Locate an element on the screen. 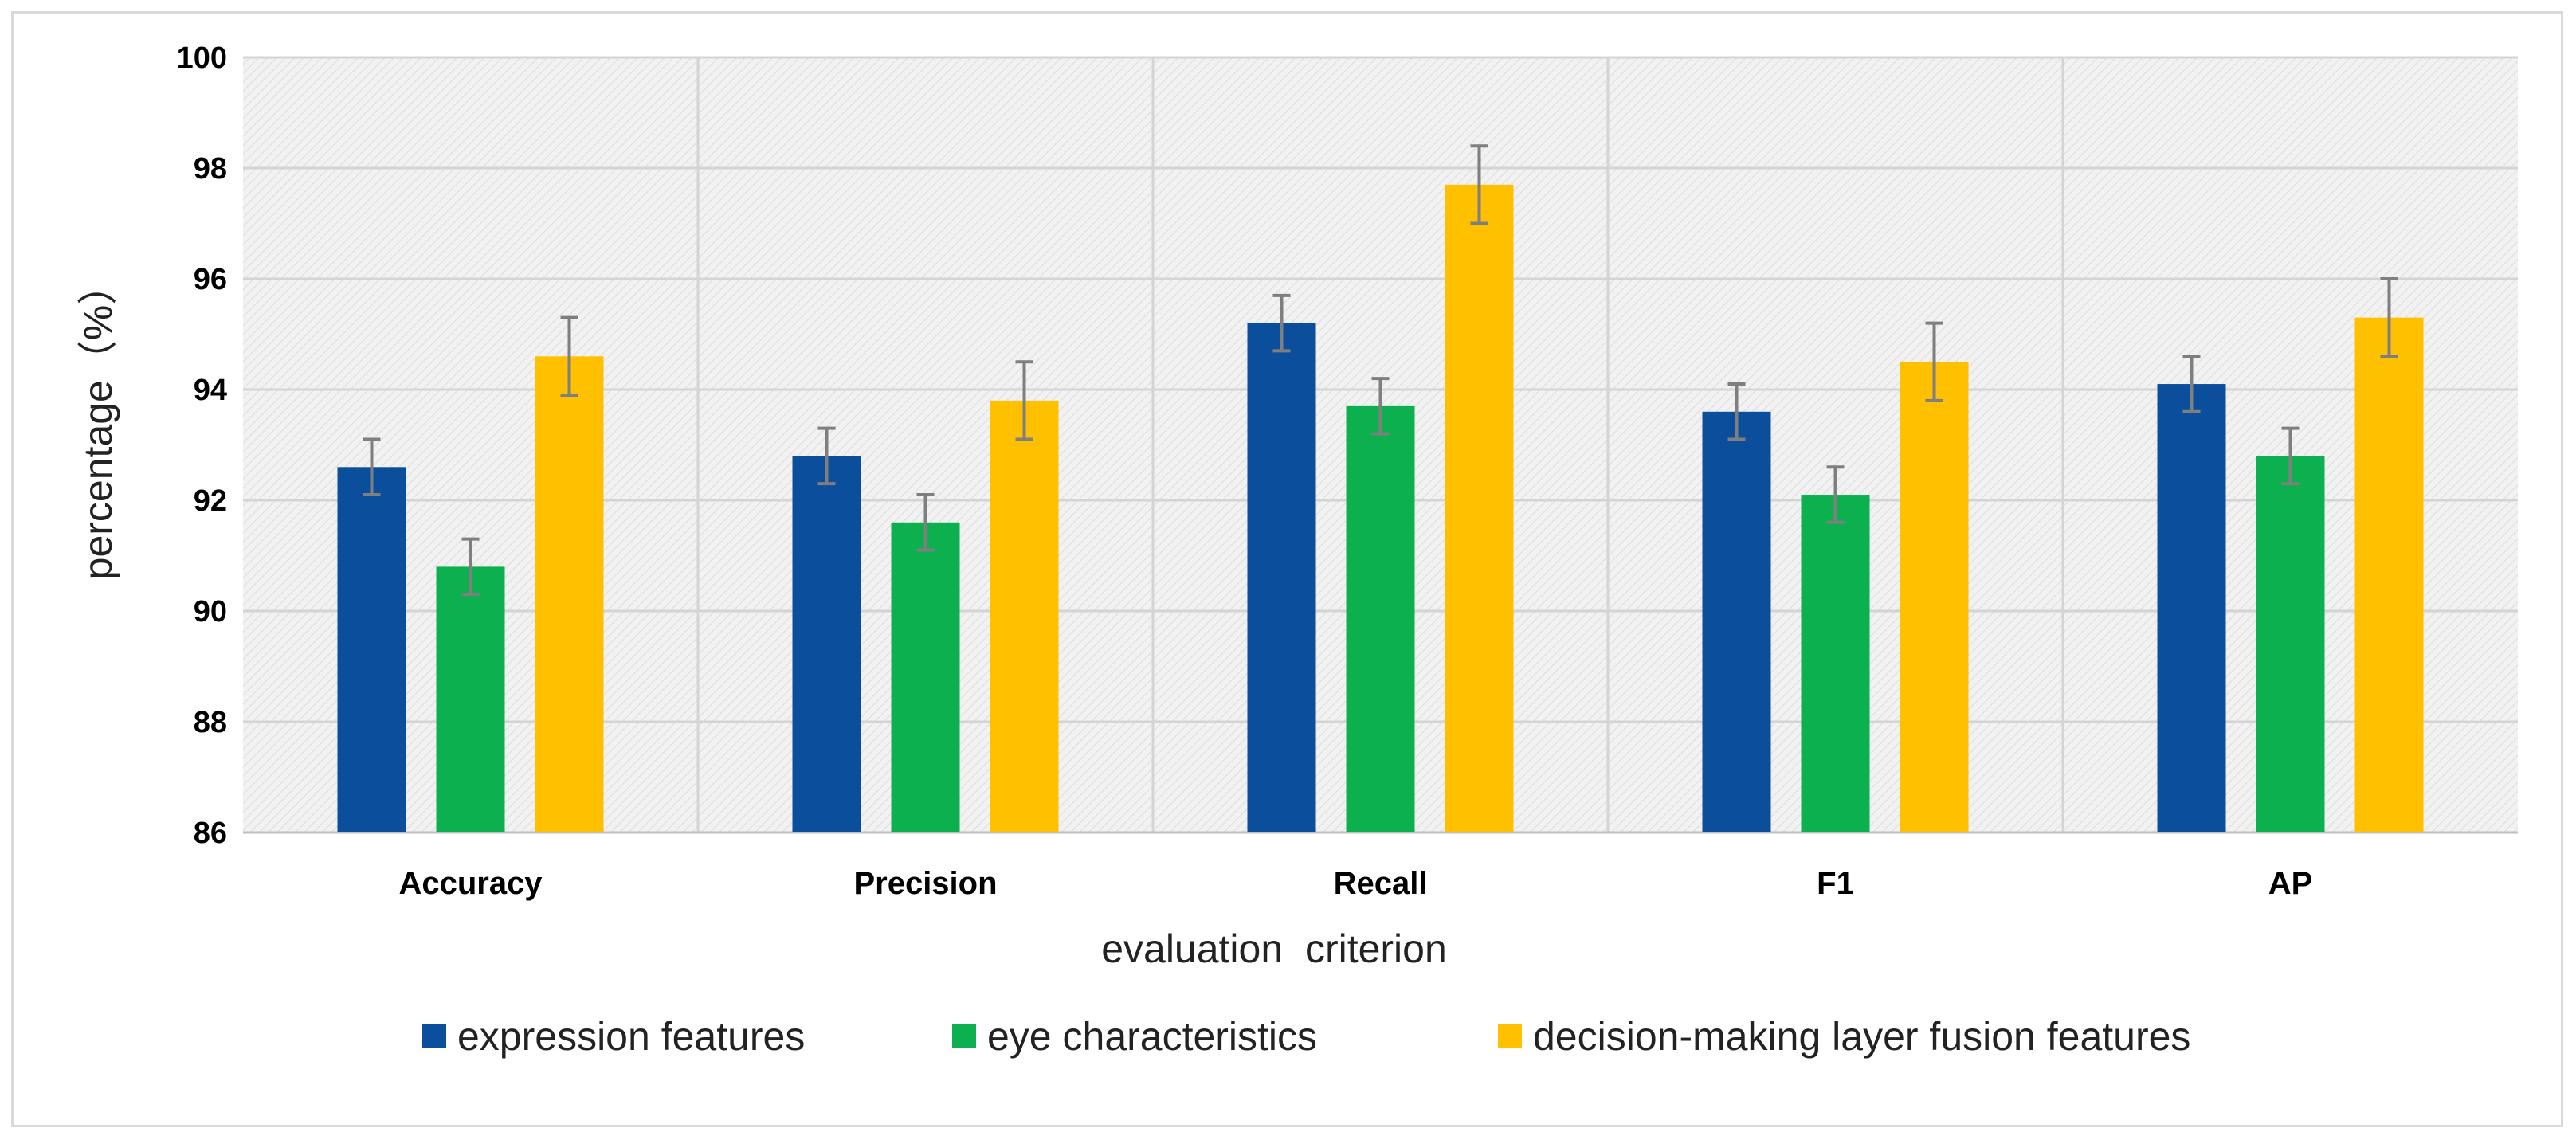  y-tick-label: 94 is located at coordinates (211, 390).